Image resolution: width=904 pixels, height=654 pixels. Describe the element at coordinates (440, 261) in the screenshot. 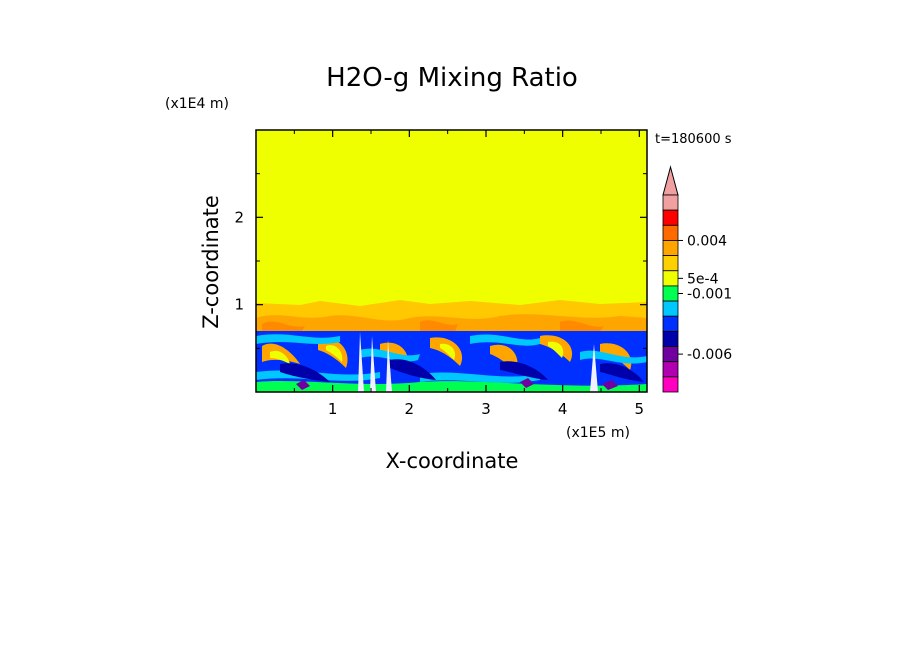

I see `y-axis-ticks: 12` at that location.